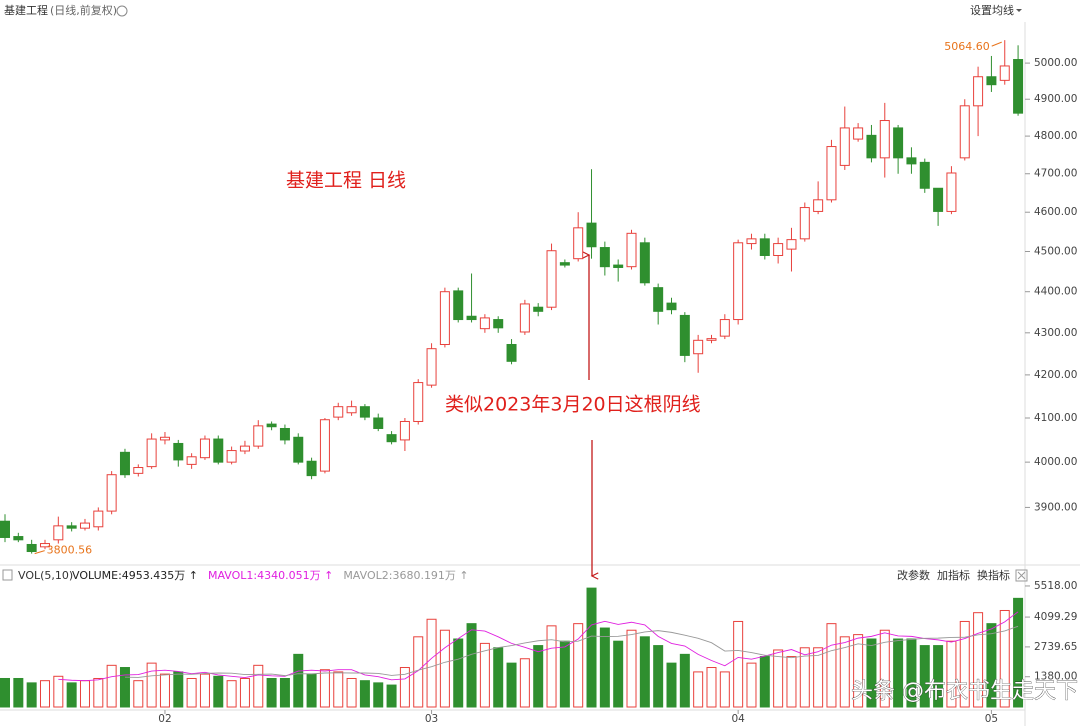  What do you see at coordinates (135, 575) in the screenshot?
I see `legend-entry: VOLUME:4953.435万 ↑` at bounding box center [135, 575].